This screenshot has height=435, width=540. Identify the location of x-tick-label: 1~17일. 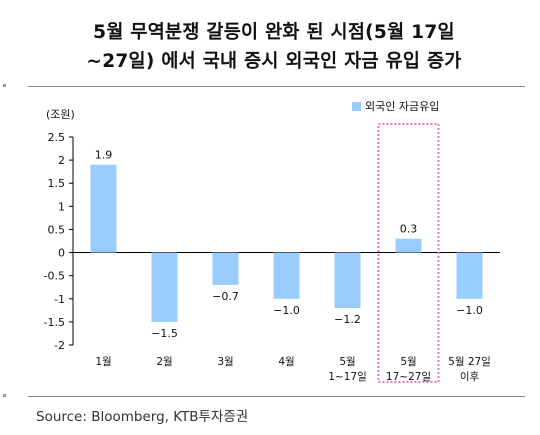
(347, 376).